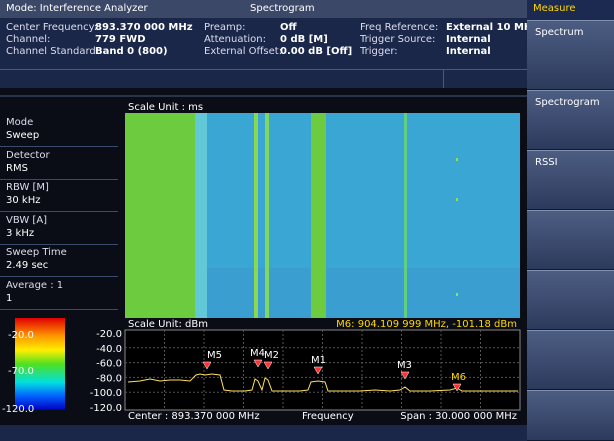 The height and width of the screenshot is (441, 614). Describe the element at coordinates (18, 409) in the screenshot. I see `color-scale-label: -120.0` at that location.